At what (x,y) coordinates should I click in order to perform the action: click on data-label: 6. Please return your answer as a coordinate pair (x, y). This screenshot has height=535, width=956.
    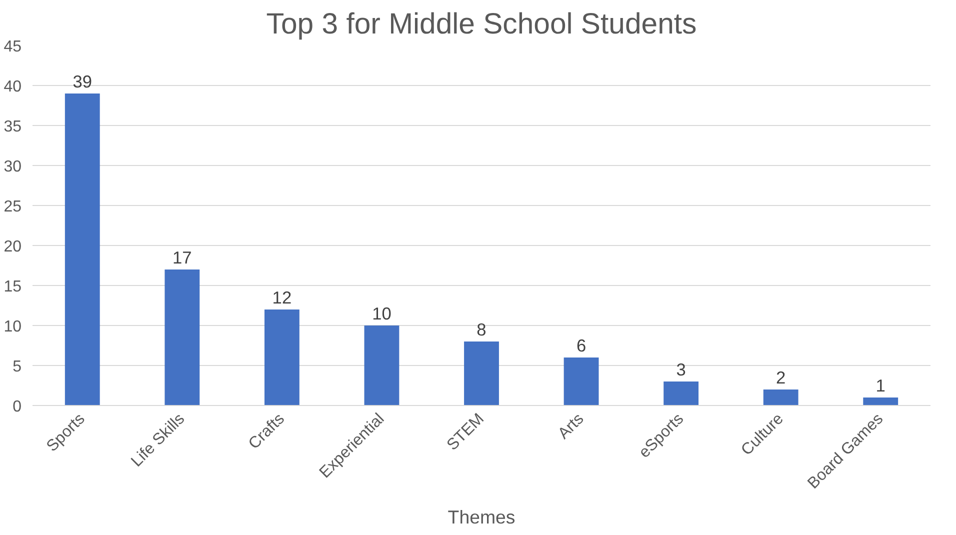
    Looking at the image, I should click on (581, 346).